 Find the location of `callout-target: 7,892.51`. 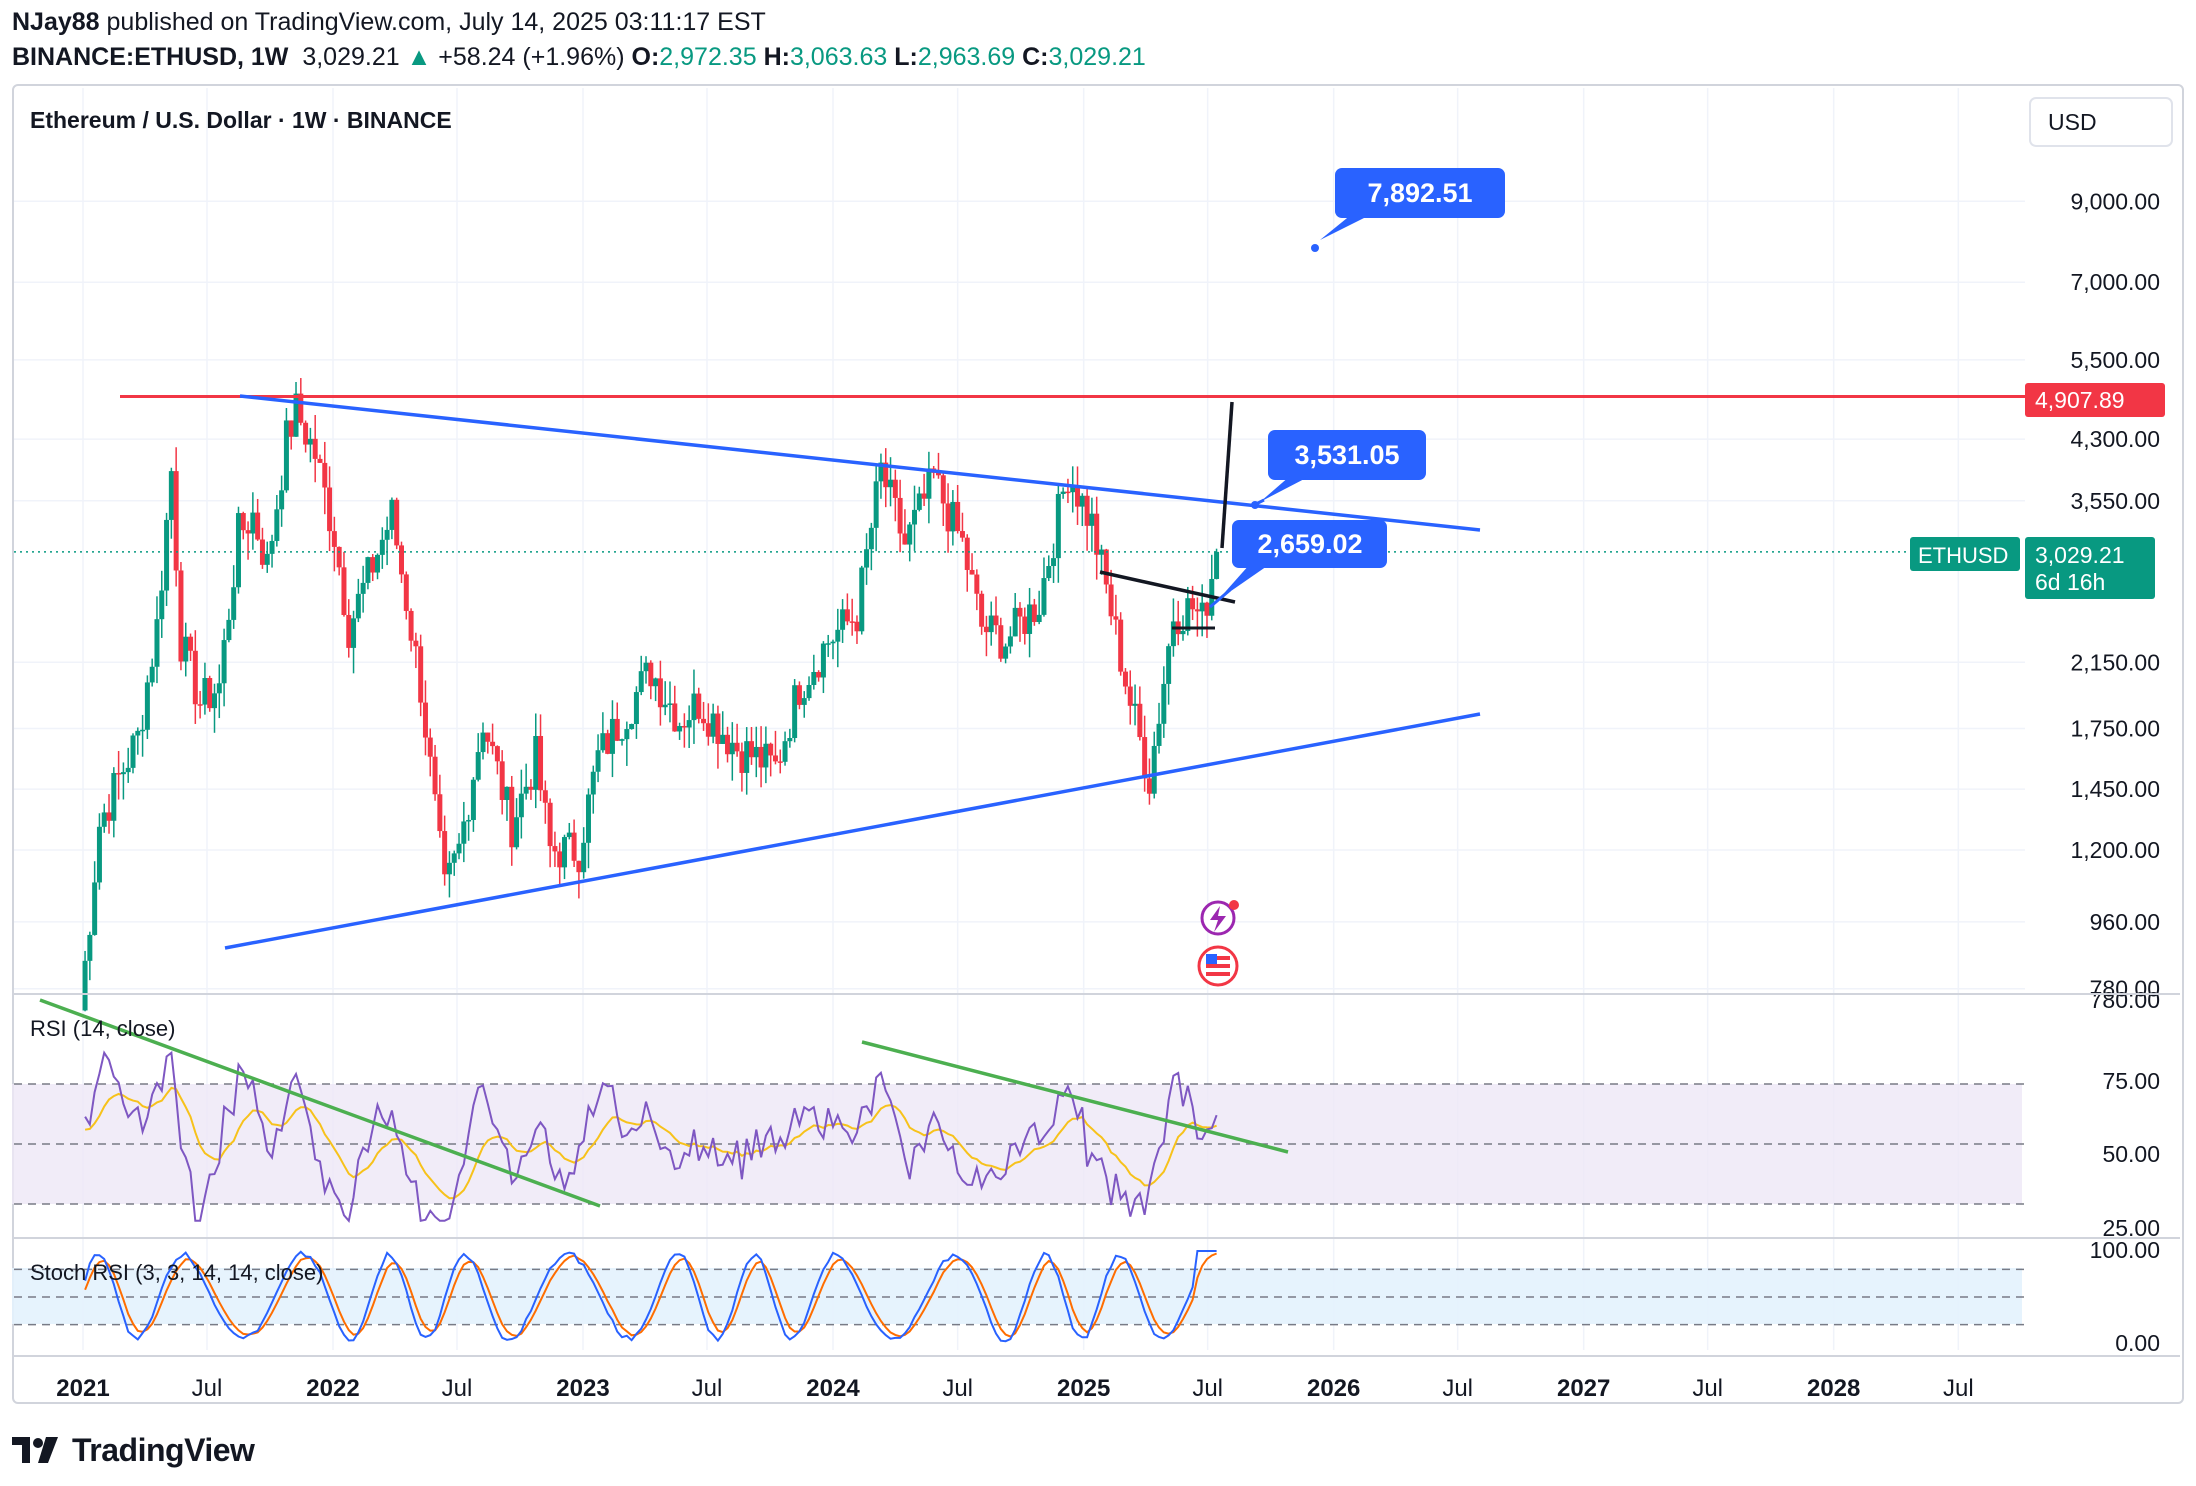

callout-target: 7,892.51 is located at coordinates (1412, 204).